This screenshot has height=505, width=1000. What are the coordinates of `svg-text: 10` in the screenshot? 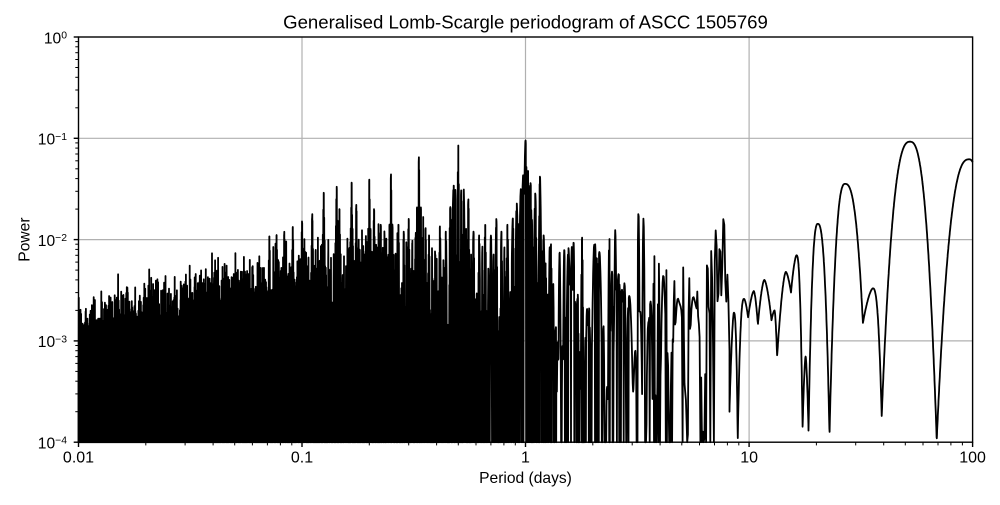 It's located at (749, 458).